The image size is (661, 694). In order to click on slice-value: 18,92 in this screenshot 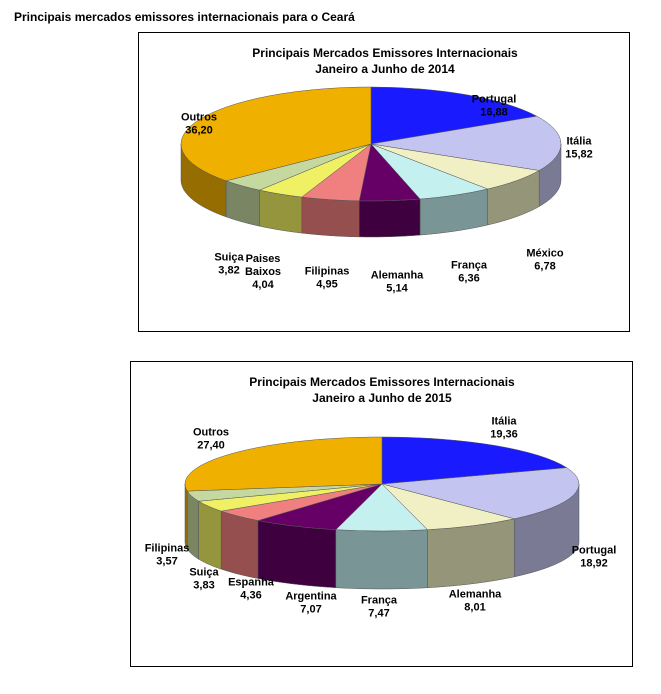, I will do `click(594, 564)`.